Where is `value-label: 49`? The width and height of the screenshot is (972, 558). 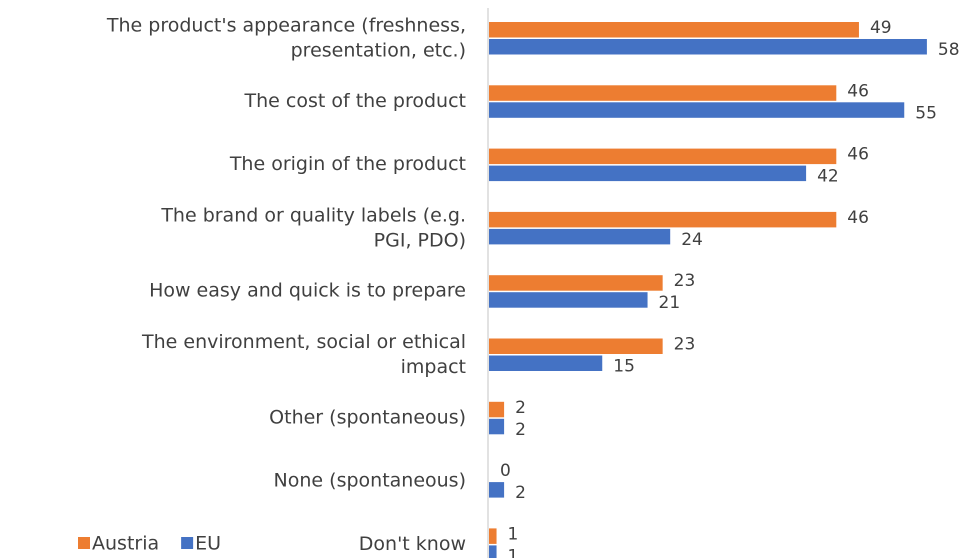 value-label: 49 is located at coordinates (881, 28).